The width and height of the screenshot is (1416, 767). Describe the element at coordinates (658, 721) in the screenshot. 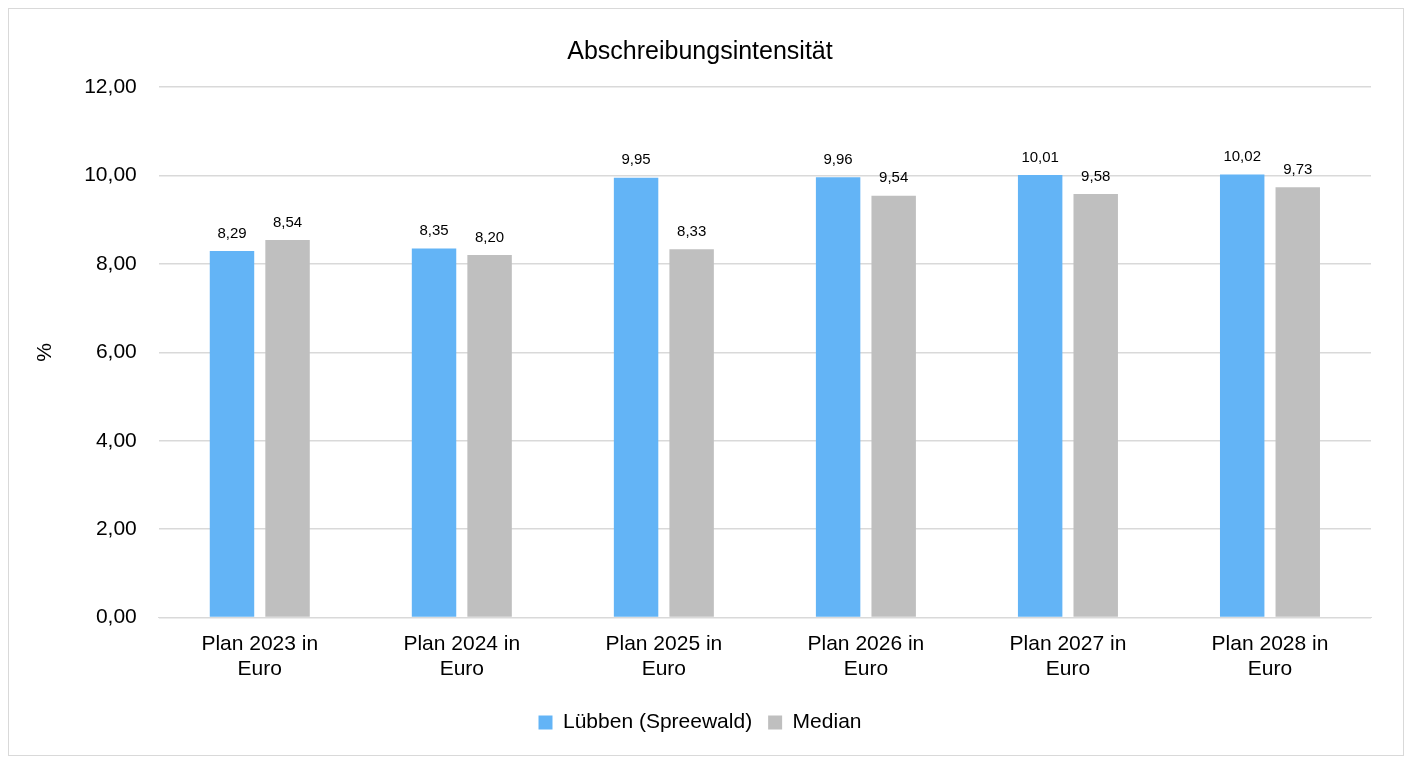

I see `legend-label: Lübben (Spreewald)` at that location.